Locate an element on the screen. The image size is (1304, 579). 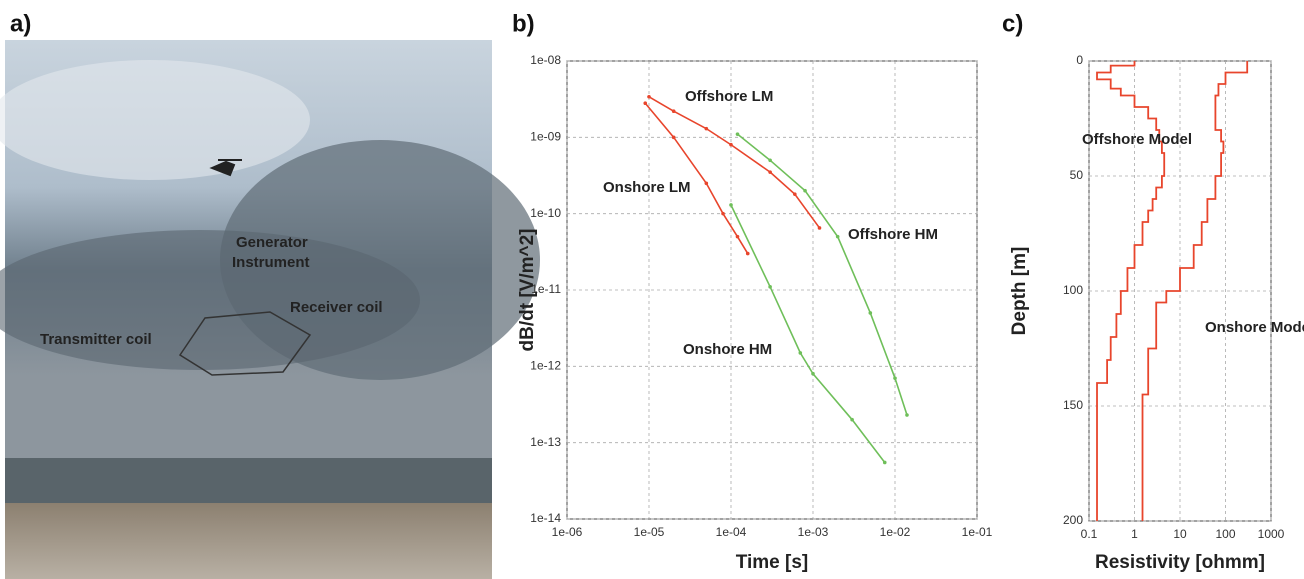
x-tick-label: 1e-01 is located at coordinates (977, 532).